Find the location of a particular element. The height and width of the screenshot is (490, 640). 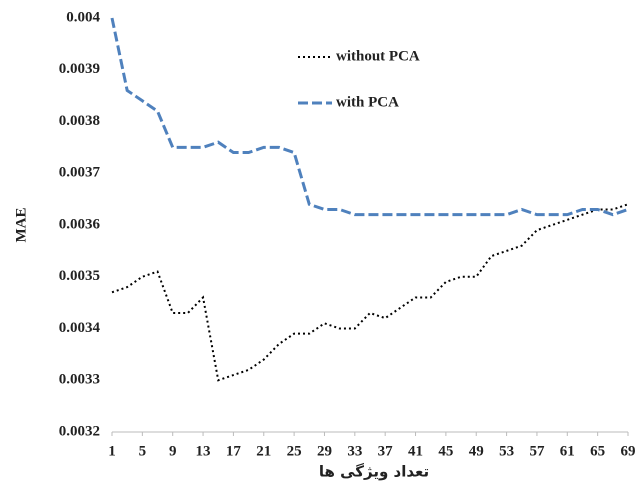

x-tick-label: 25 is located at coordinates (294, 451).